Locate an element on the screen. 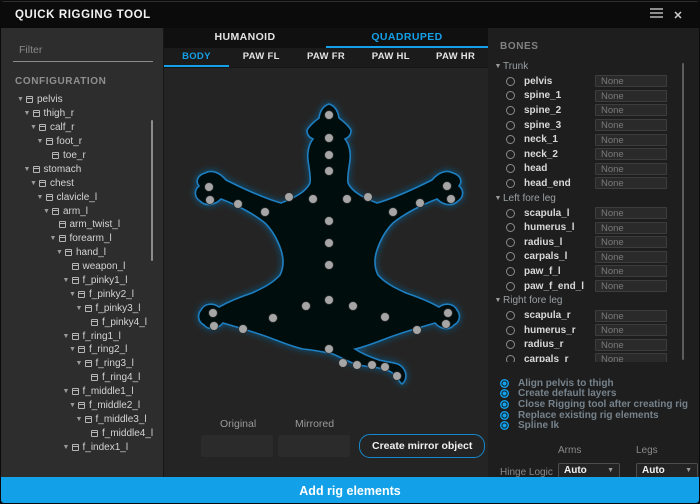 The image size is (700, 504). tab-humanoid: HUMANOID is located at coordinates (245, 37).